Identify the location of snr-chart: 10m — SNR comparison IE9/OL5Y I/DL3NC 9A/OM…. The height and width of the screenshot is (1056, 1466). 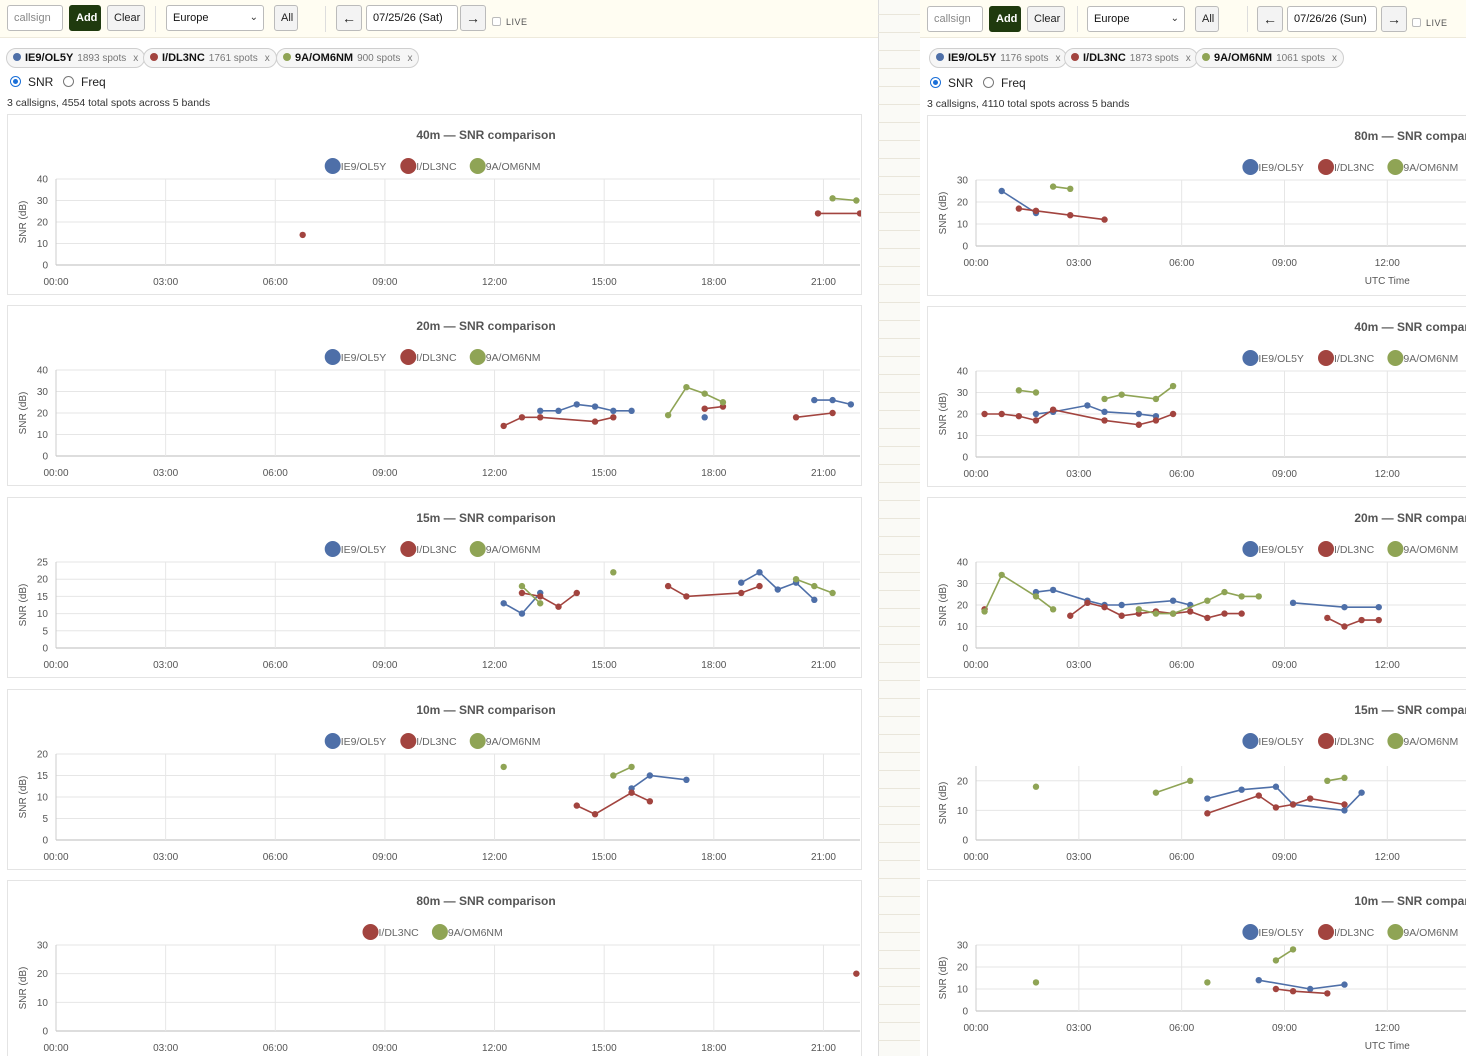
(1202, 973).